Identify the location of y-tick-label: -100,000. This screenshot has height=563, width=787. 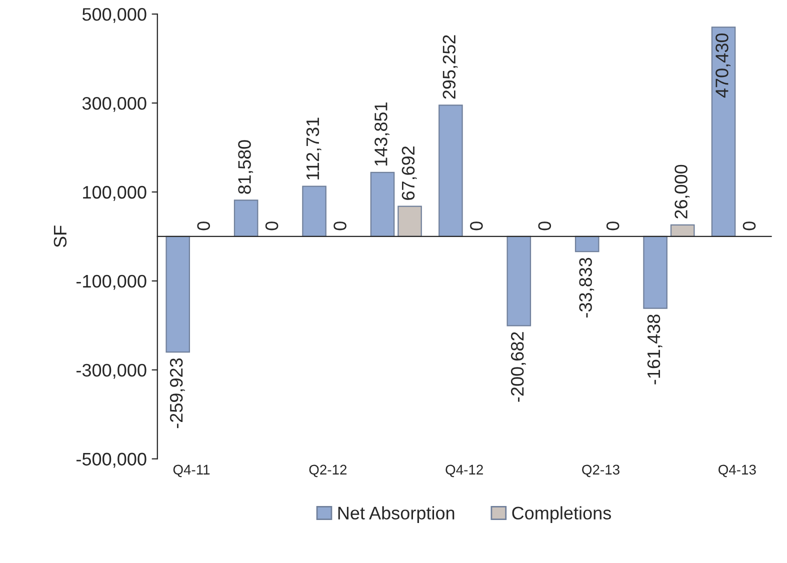
(111, 282).